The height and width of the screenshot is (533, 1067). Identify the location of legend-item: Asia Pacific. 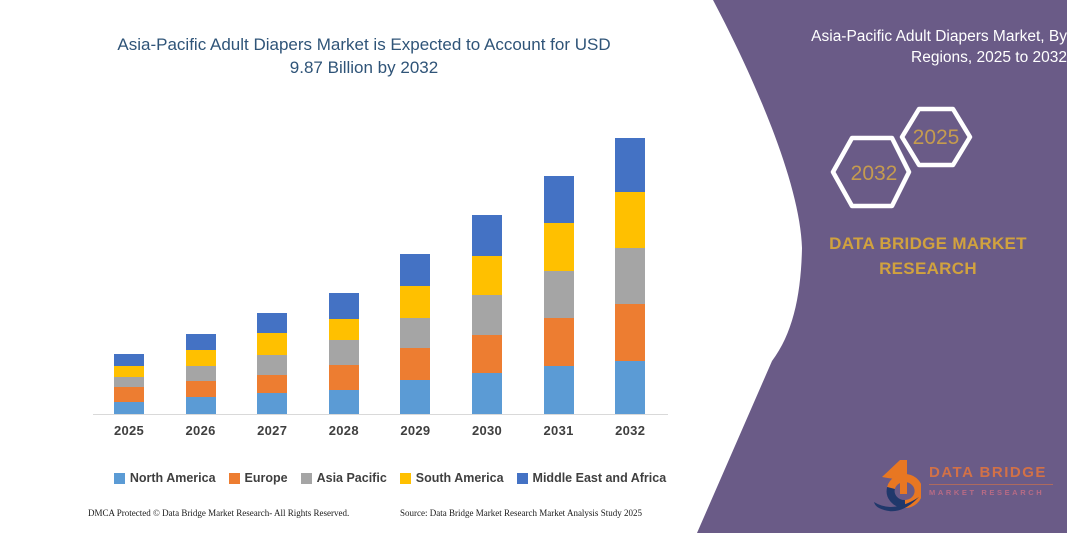
(343, 478).